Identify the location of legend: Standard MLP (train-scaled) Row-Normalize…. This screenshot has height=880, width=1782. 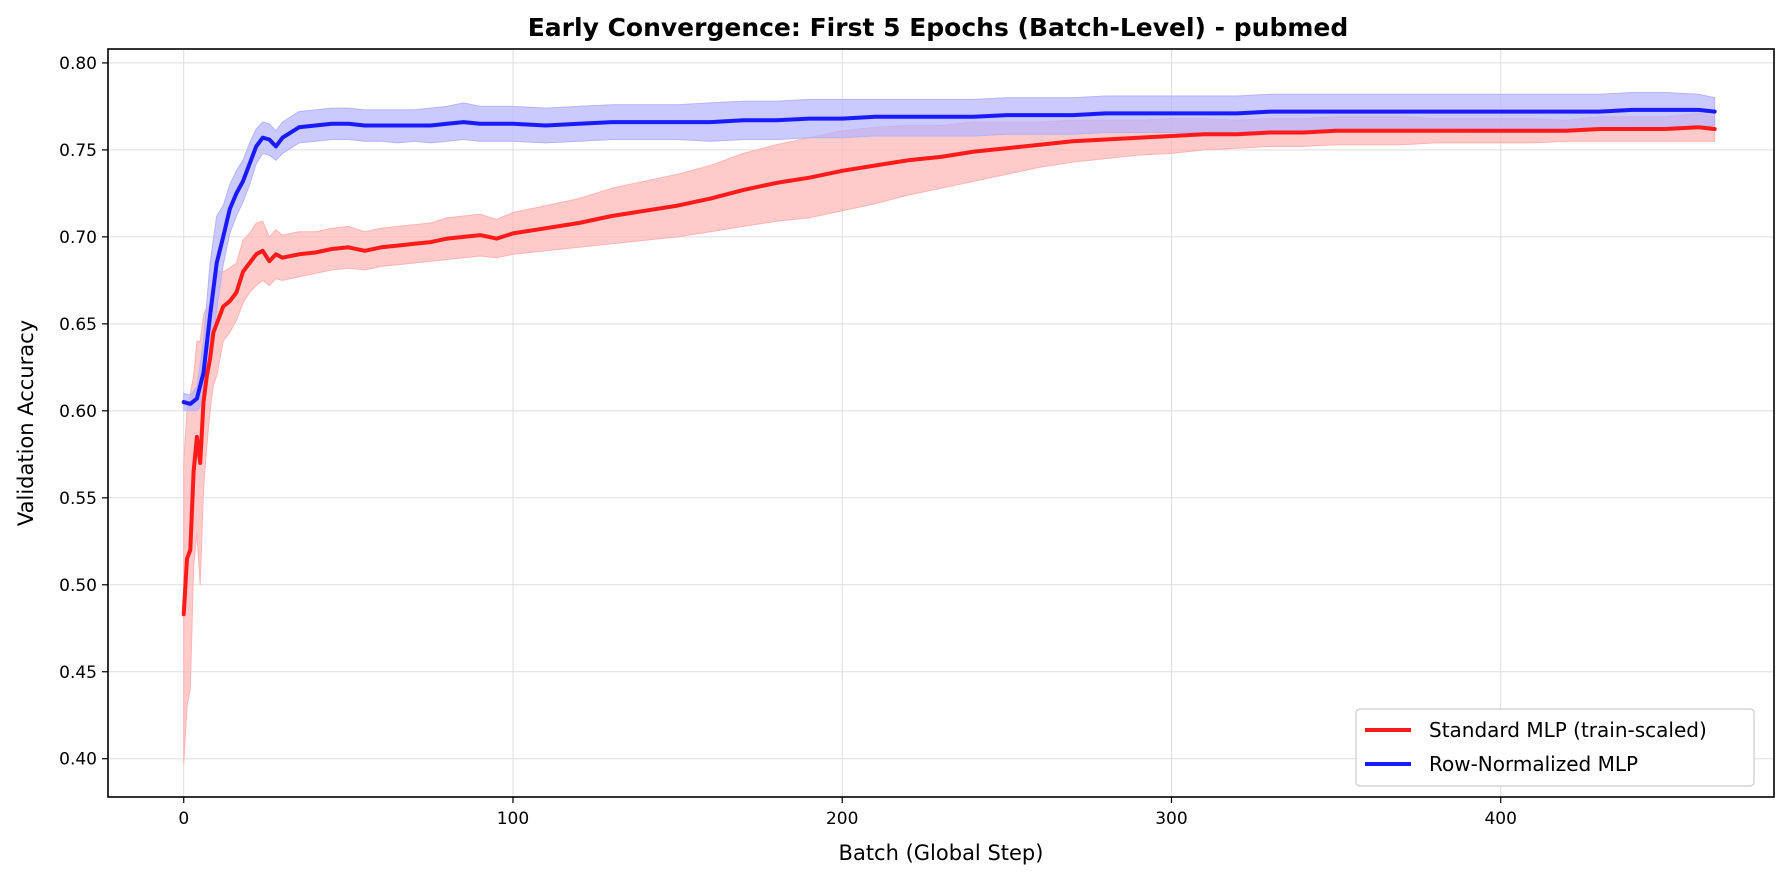
(1555, 747).